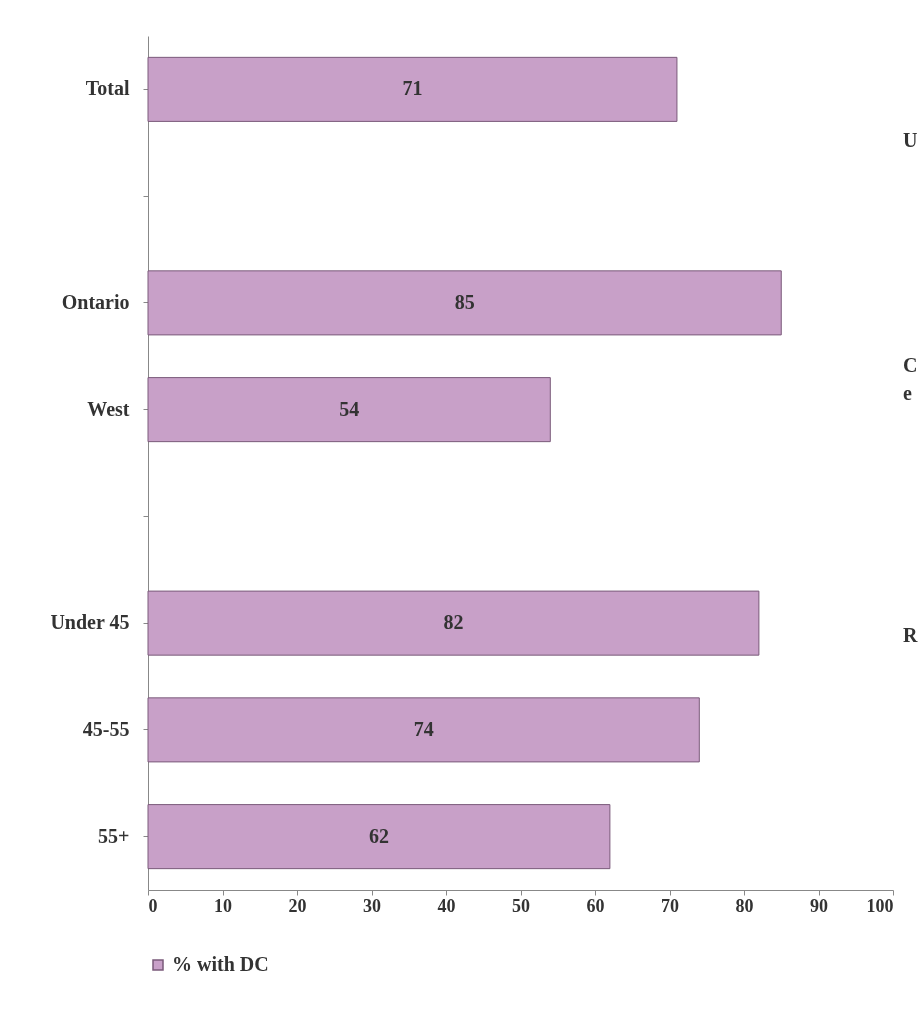  Describe the element at coordinates (595, 905) in the screenshot. I see `x-tick-label: 60` at that location.